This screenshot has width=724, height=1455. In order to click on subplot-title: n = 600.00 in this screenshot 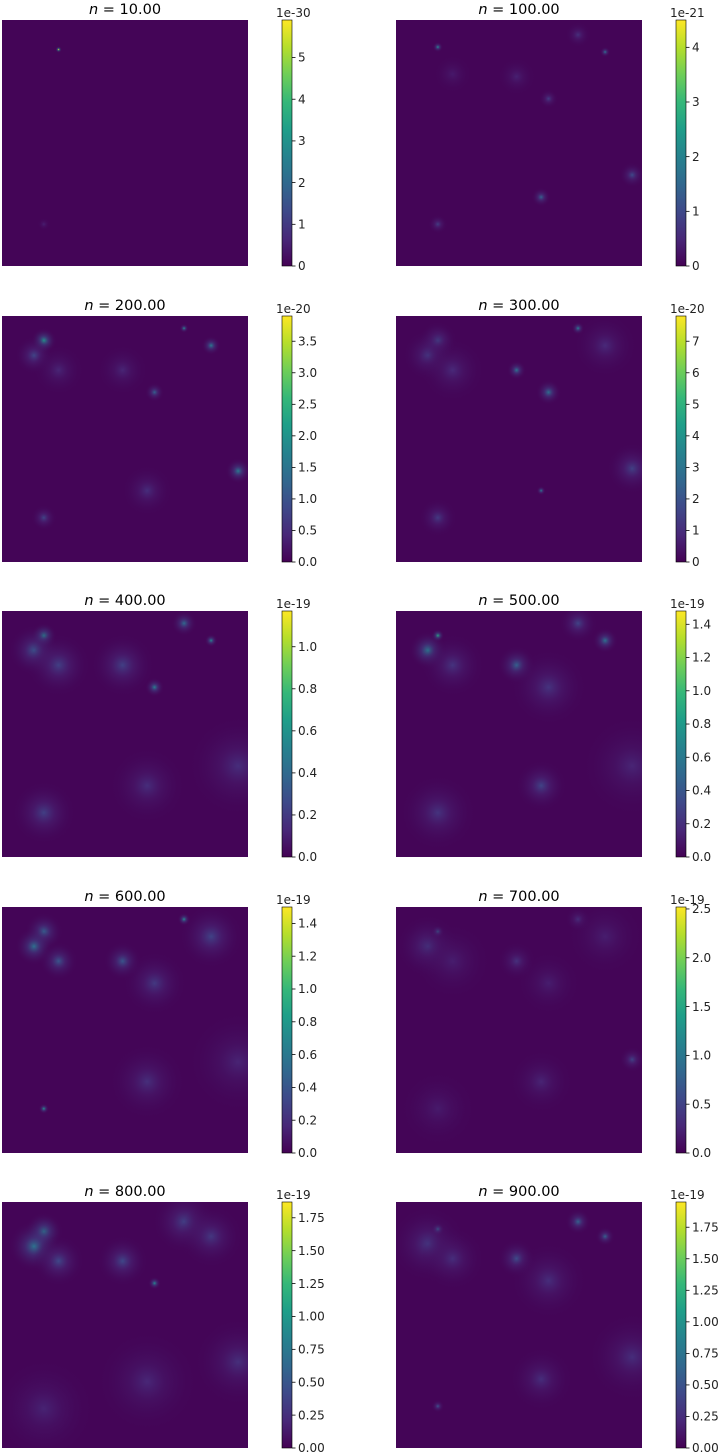, I will do `click(124, 897)`.